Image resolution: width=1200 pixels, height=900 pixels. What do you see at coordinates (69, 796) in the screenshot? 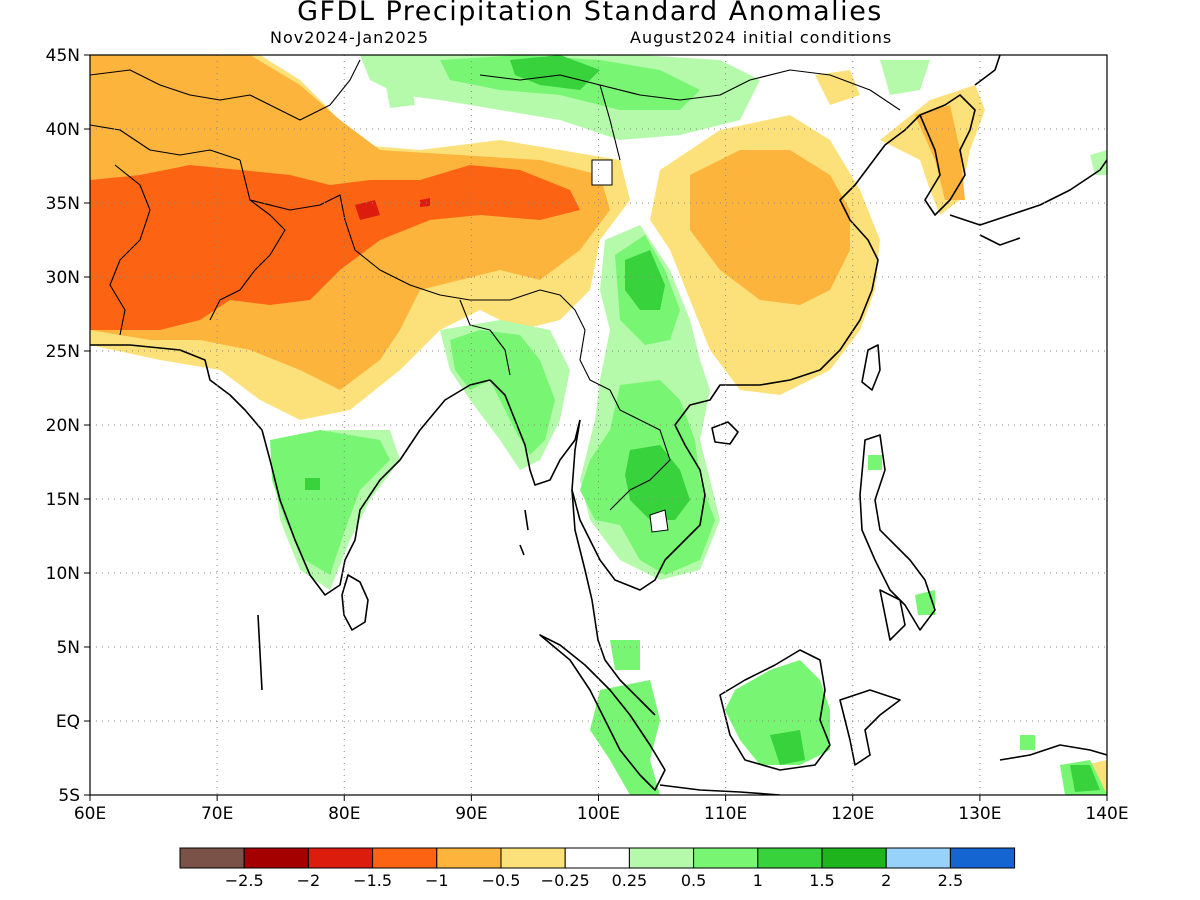
I see `lat-label: 5S` at bounding box center [69, 796].